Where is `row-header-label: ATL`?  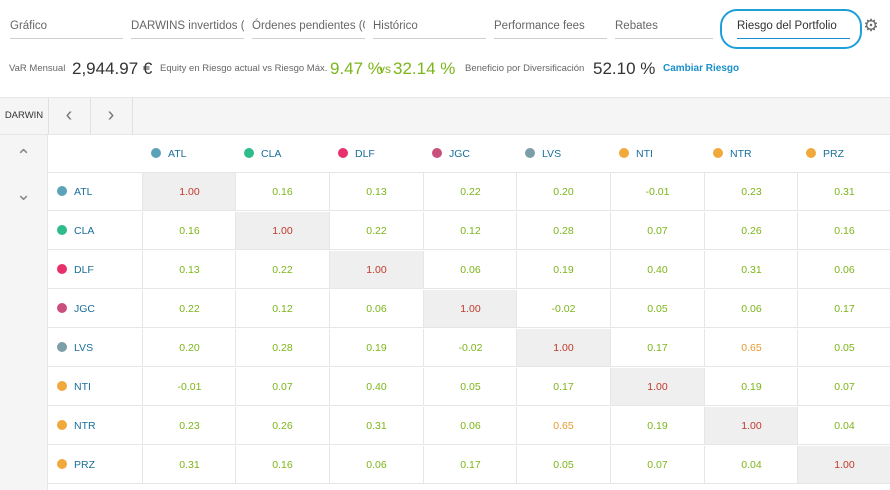
row-header-label: ATL is located at coordinates (83, 192).